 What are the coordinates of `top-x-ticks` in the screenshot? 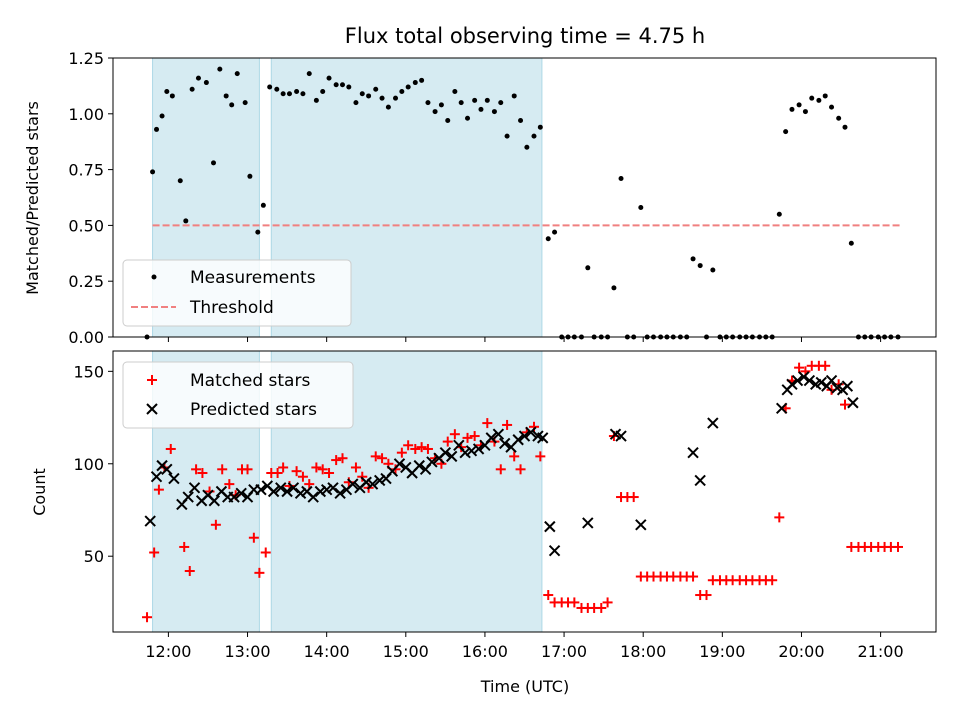 It's located at (524, 339).